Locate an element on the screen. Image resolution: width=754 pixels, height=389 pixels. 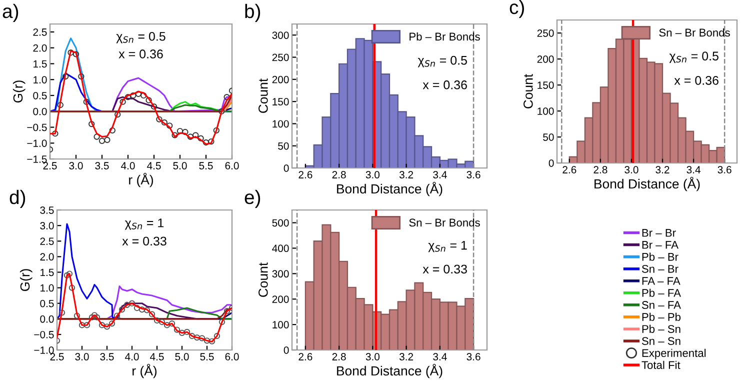
y-tick-label: 400 is located at coordinates (280, 248).